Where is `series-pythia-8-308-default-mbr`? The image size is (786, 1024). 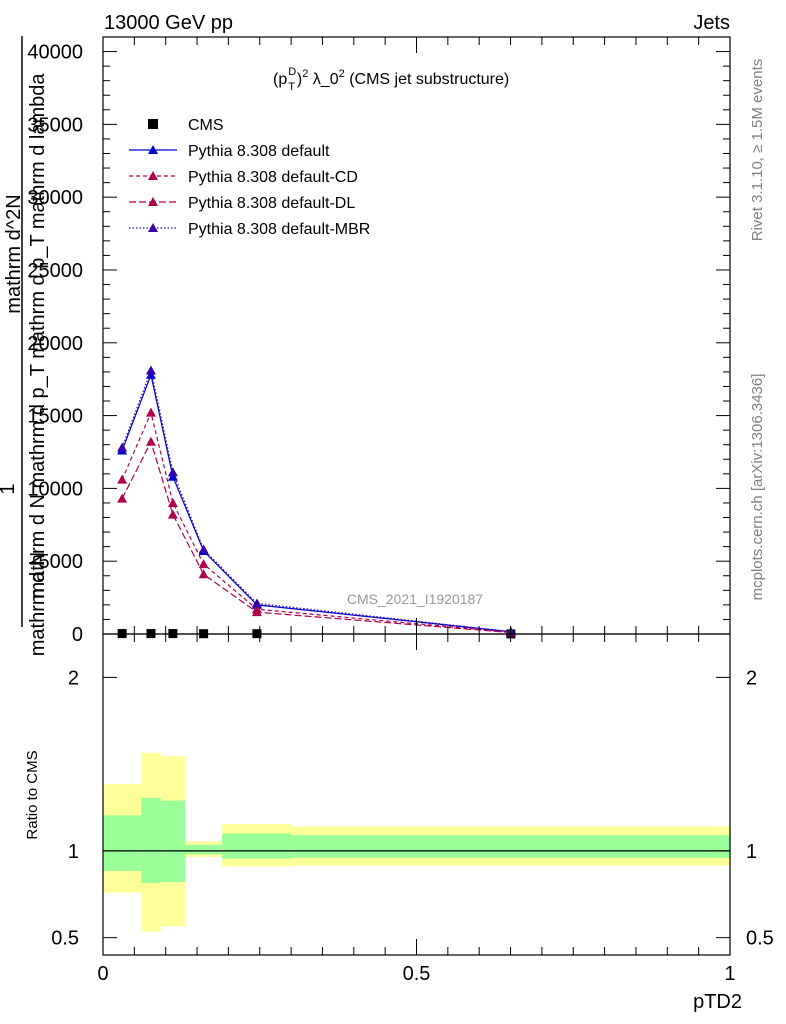
series-pythia-8-308-default-mbr is located at coordinates (316, 500).